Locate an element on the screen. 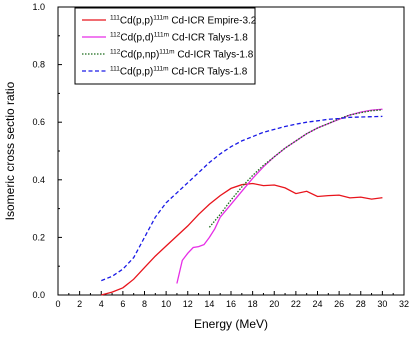 This screenshot has width=414, height=340. x-tick-label: 28 is located at coordinates (361, 304).